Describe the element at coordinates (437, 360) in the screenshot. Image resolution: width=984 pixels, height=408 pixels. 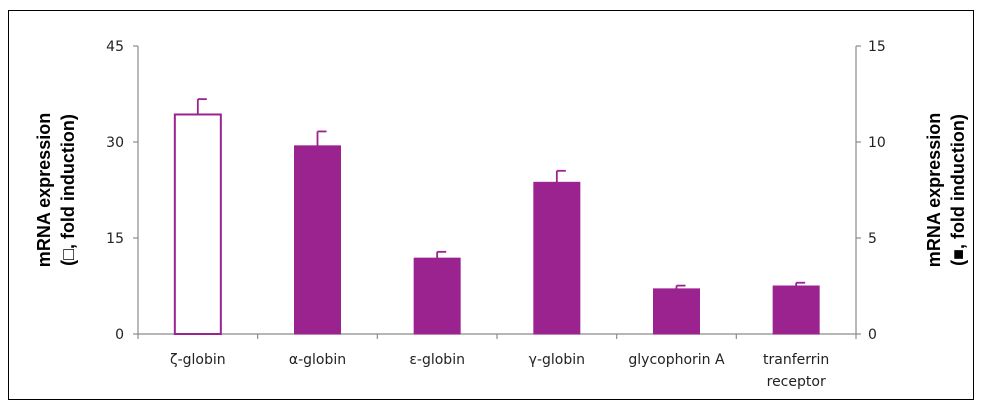
I see `category-label: ε-globin` at that location.